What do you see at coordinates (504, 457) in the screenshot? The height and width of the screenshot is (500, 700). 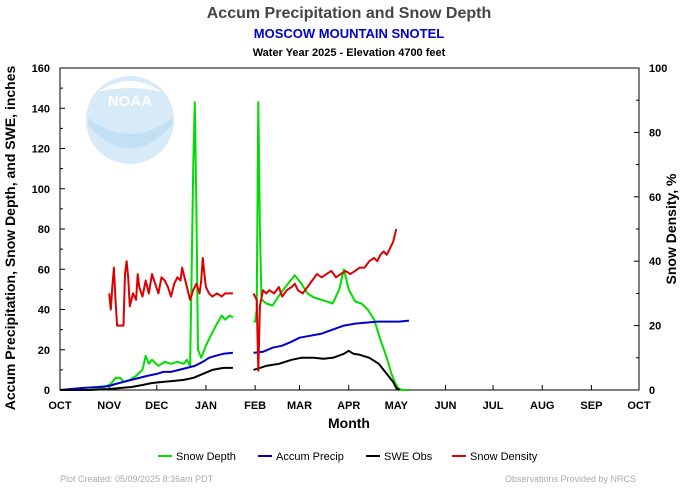 I see `legend-label-snow-density: Snow Density` at bounding box center [504, 457].